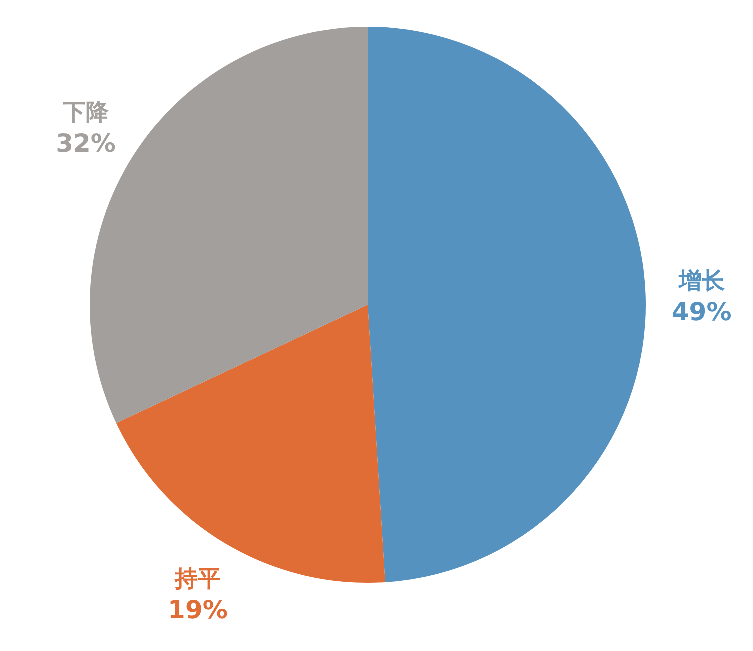 The height and width of the screenshot is (651, 753). Describe the element at coordinates (702, 312) in the screenshot. I see `data-label: 49%` at that location.